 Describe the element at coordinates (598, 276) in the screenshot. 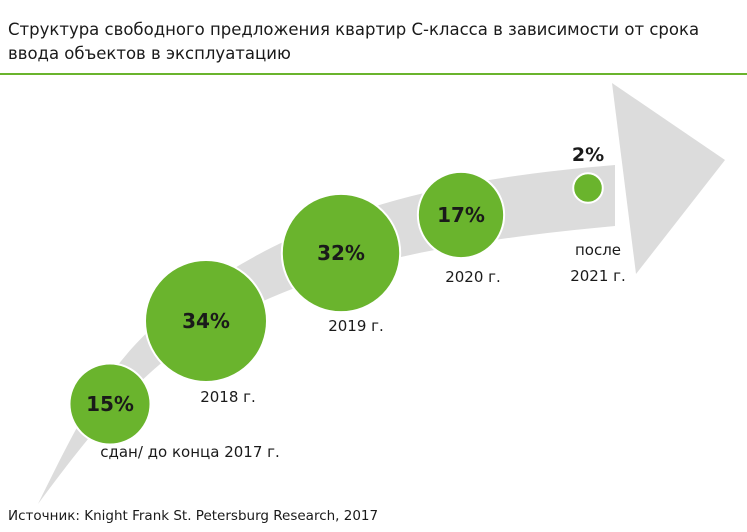

I see `category-label-5-line-2: 2021 г.` at that location.